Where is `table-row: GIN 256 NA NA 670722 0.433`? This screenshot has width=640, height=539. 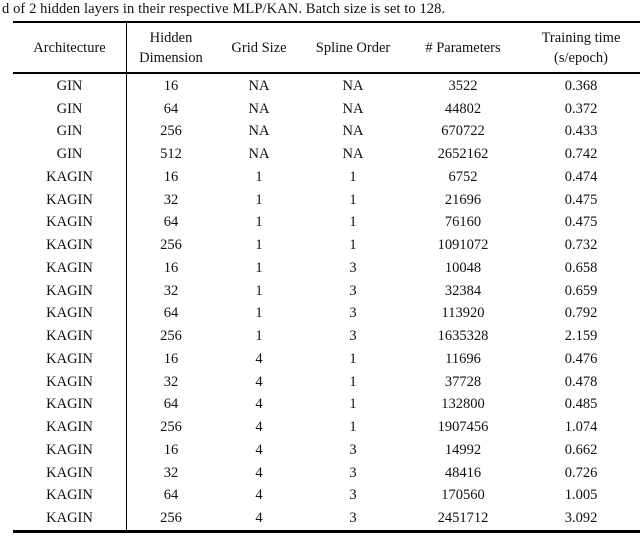 table-row: GIN 256 NA NA 670722 0.433 is located at coordinates (326, 132).